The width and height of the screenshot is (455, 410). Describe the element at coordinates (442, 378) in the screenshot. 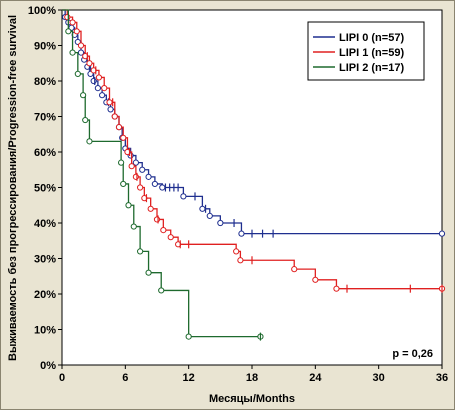

I see `x-tick-label: 36` at that location.